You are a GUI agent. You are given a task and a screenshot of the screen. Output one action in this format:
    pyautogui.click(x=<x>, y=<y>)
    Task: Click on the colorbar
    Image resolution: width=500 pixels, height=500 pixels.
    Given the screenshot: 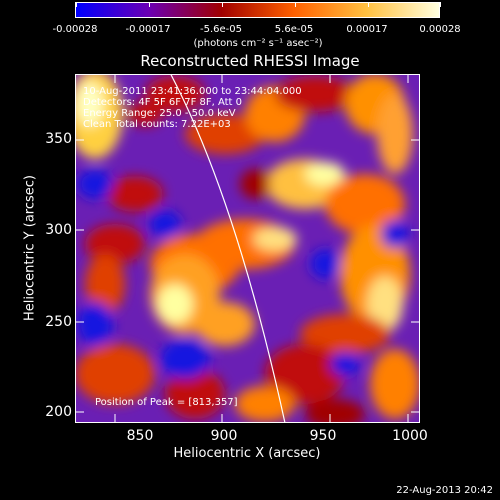 What is the action you would take?
    pyautogui.click(x=258, y=10)
    